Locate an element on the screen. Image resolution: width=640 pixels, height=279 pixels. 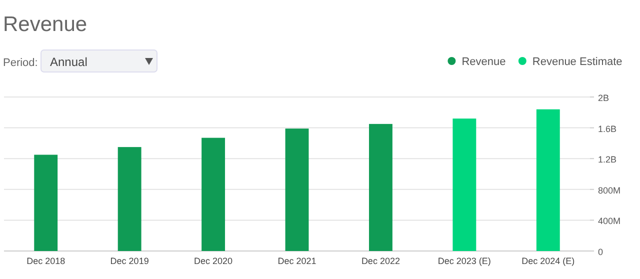
y-tick-label: 2B is located at coordinates (604, 98).